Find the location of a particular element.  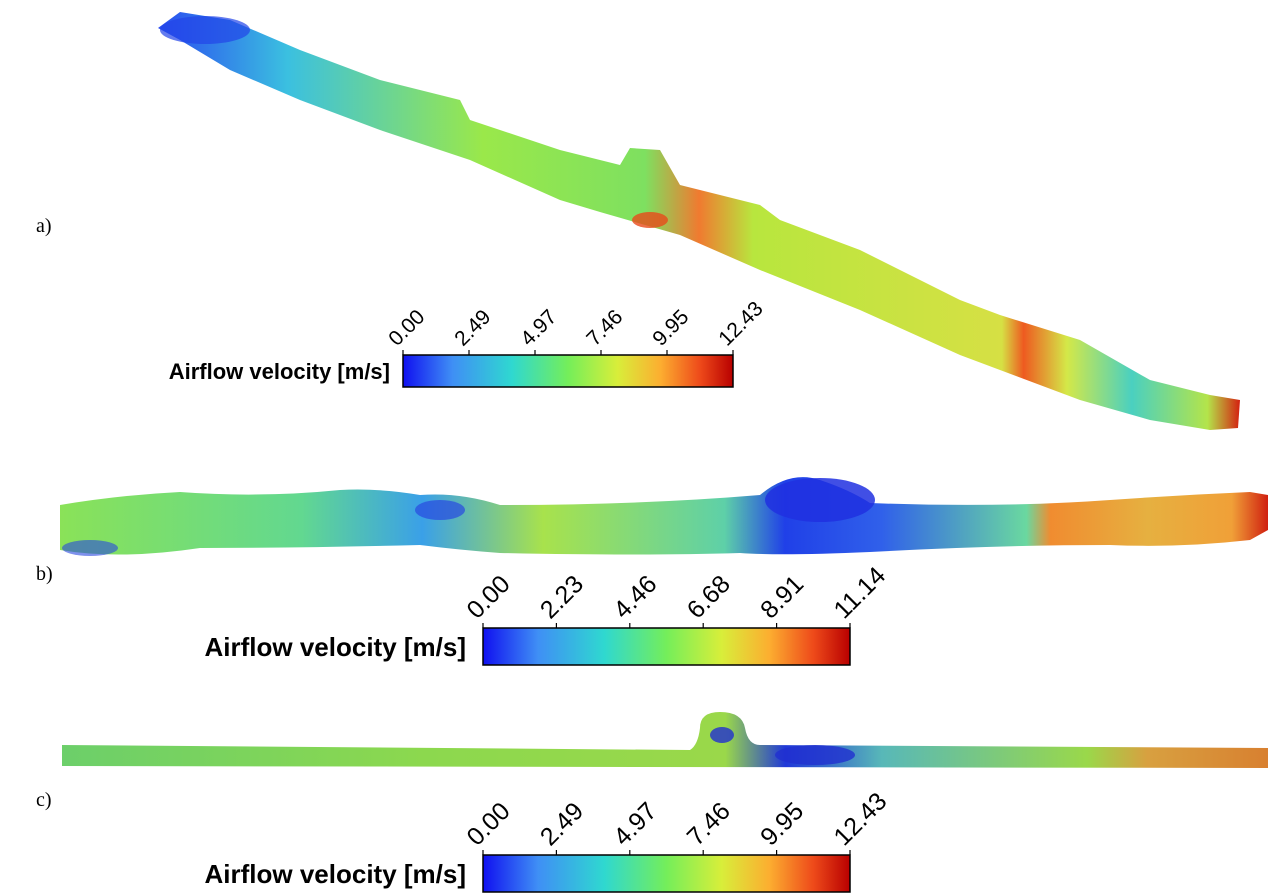

tick-label: 2.23 is located at coordinates (562, 597).